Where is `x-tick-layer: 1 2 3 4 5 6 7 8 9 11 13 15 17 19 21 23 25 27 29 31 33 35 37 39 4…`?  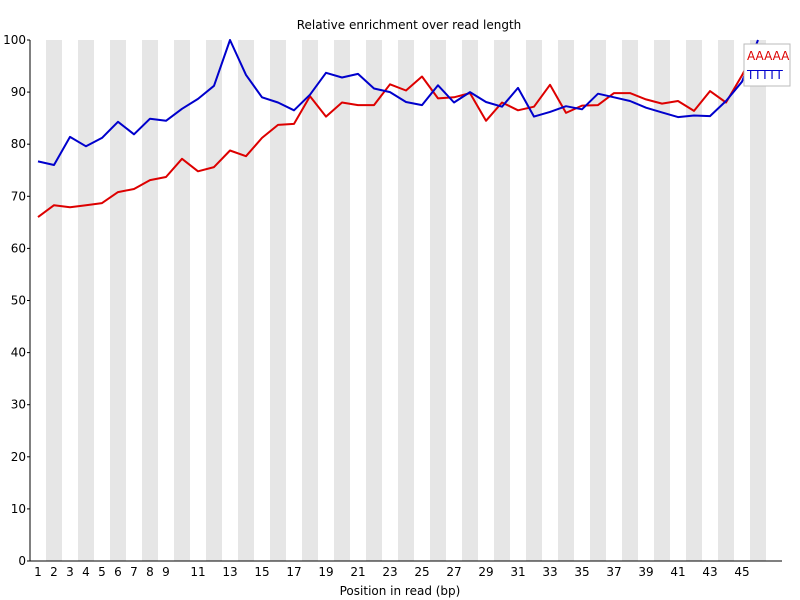
x-tick-layer: 1 2 3 4 5 6 7 8 9 11 13 15 17 19 21 23 25 27 29 31 33 35 37 39 4… is located at coordinates (391, 572).